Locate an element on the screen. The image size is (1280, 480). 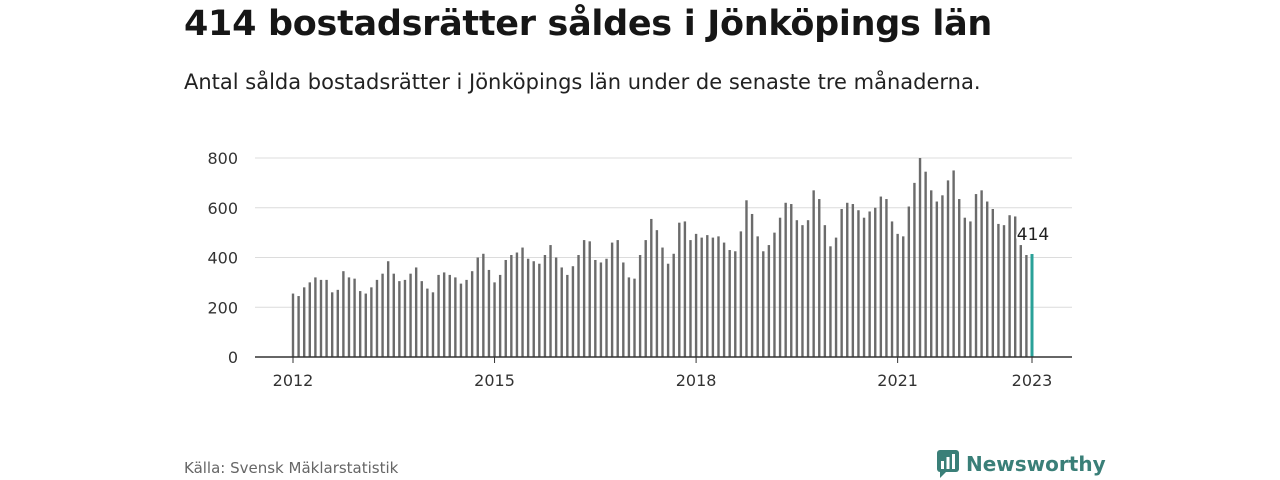
x-tick-label: 2015 is located at coordinates (494, 380).